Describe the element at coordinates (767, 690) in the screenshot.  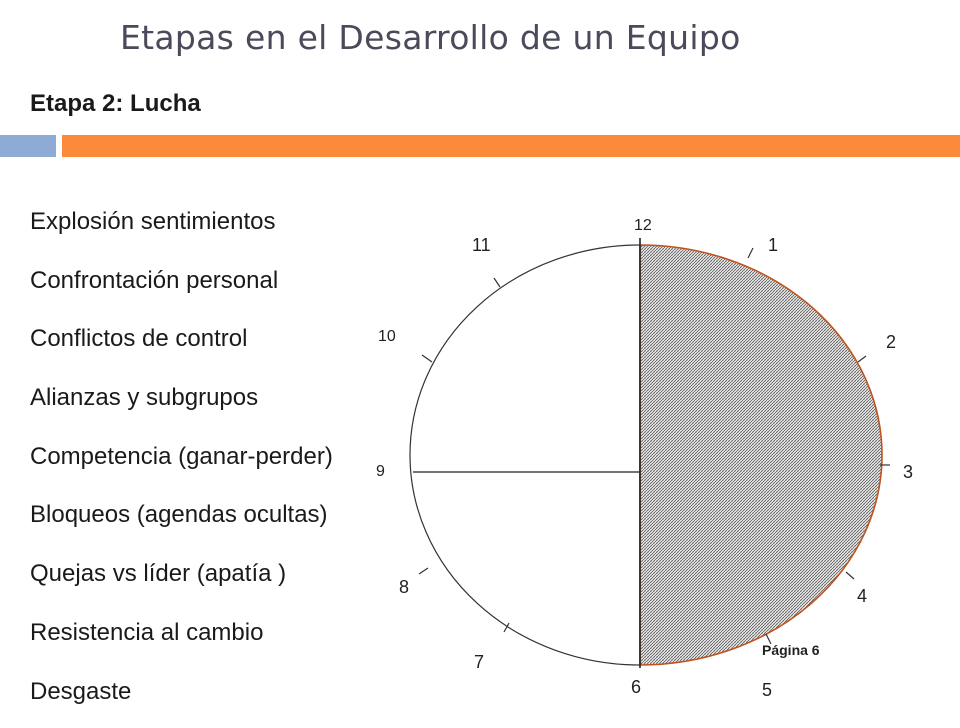
I see `hour-label-5: 5` at that location.